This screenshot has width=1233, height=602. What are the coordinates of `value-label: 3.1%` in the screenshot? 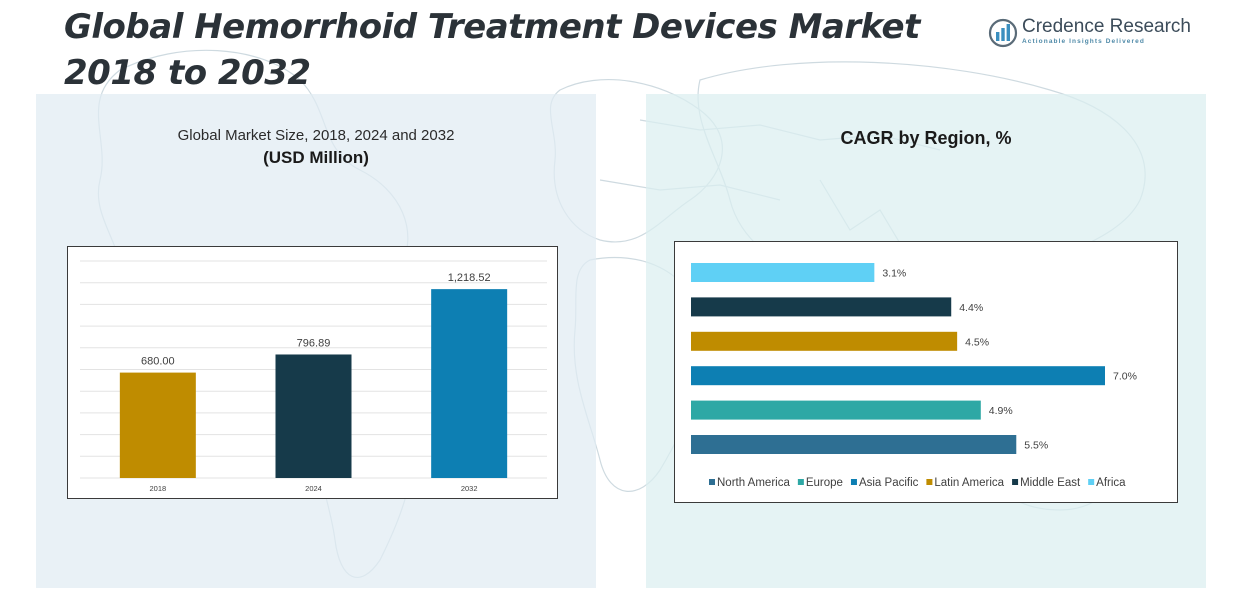 It's located at (894, 274).